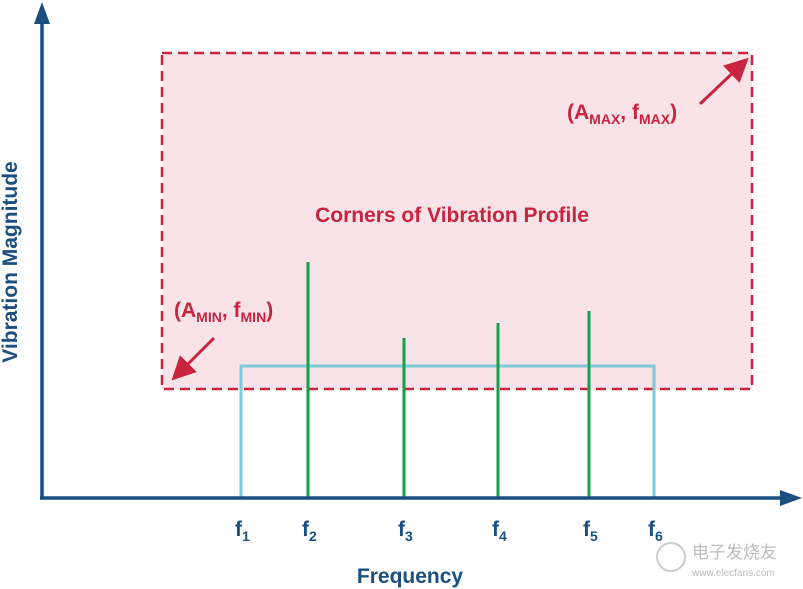 This screenshot has width=803, height=589. I want to click on profile-label: Corners of Vibration Profile, so click(452, 215).